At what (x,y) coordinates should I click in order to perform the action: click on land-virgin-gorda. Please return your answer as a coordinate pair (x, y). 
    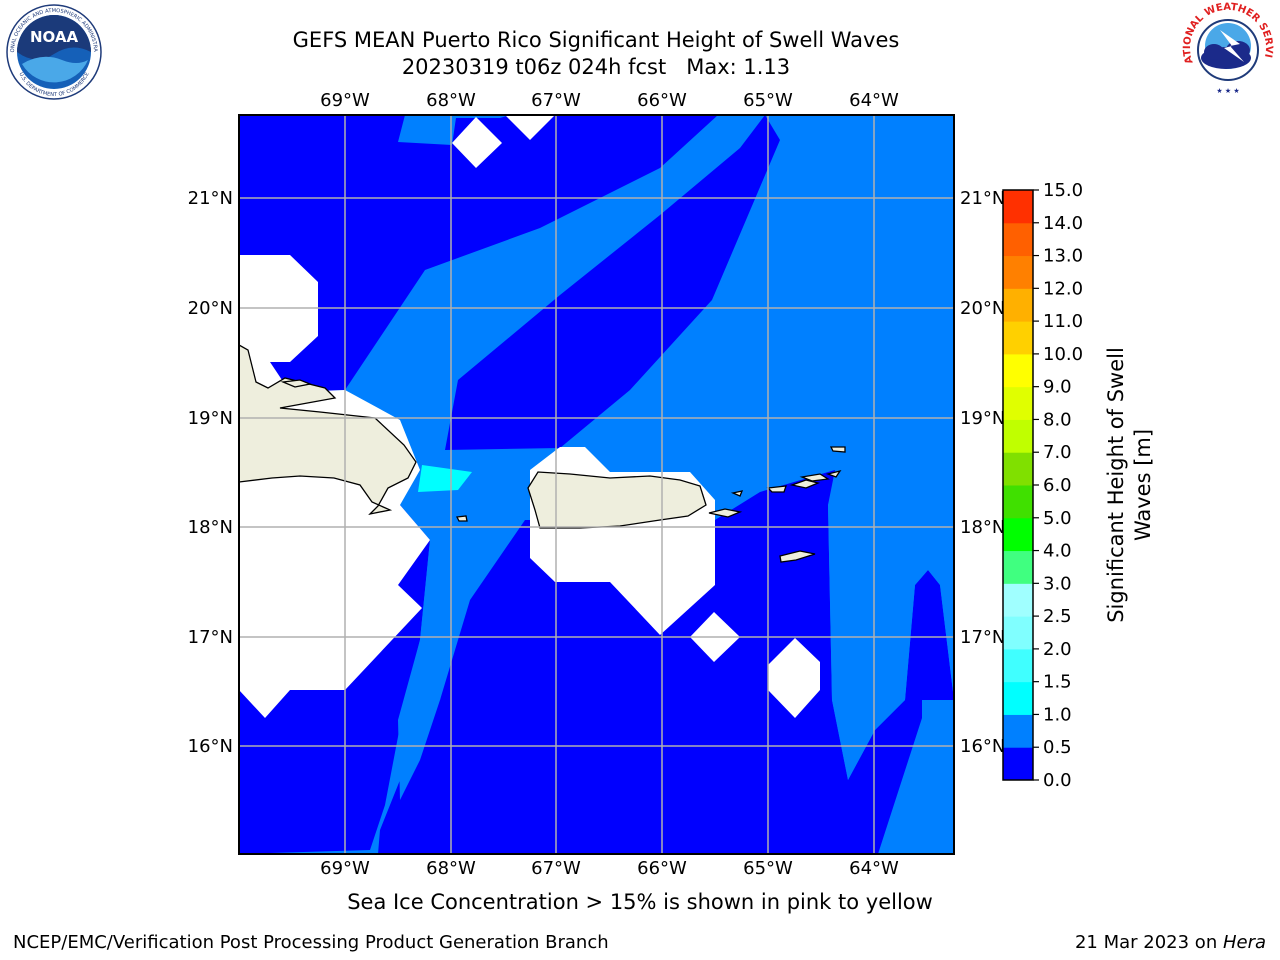
    Looking at the image, I should click on (833, 473).